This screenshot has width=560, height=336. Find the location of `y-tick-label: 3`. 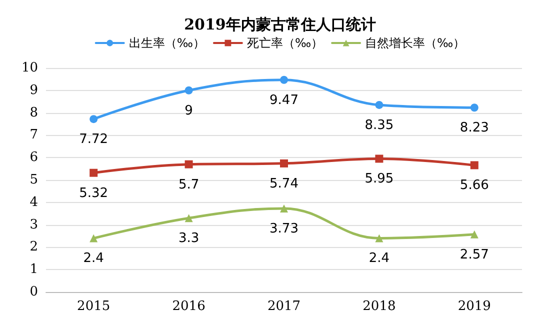

y-tick-label: 3 is located at coordinates (34, 224).